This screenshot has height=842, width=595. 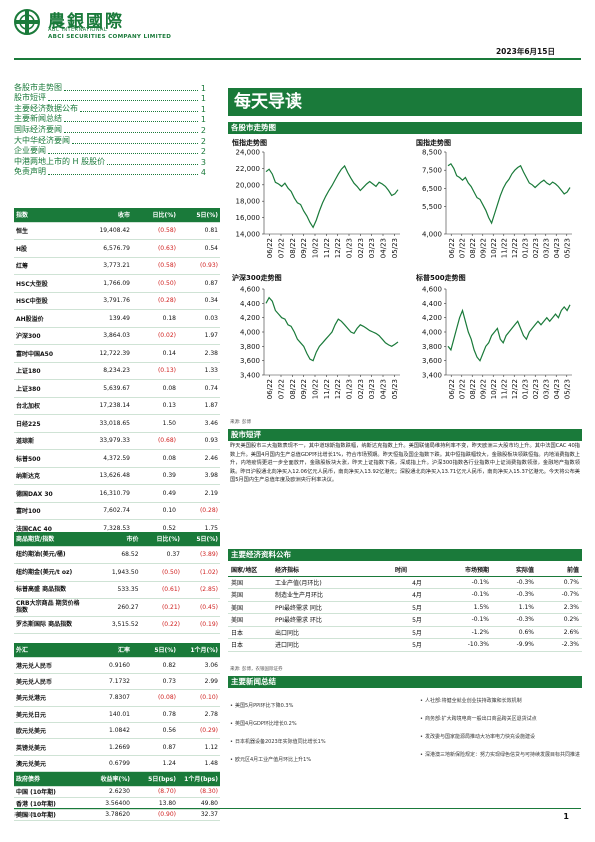 What do you see at coordinates (98, 353) in the screenshot?
I see `row-value: 12,722.39` at bounding box center [98, 353].